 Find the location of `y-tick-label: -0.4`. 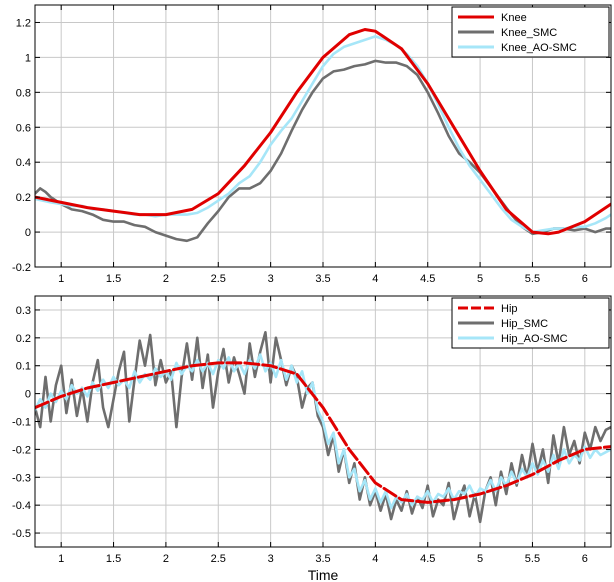

y-tick-label: -0.4 is located at coordinates (21, 506).